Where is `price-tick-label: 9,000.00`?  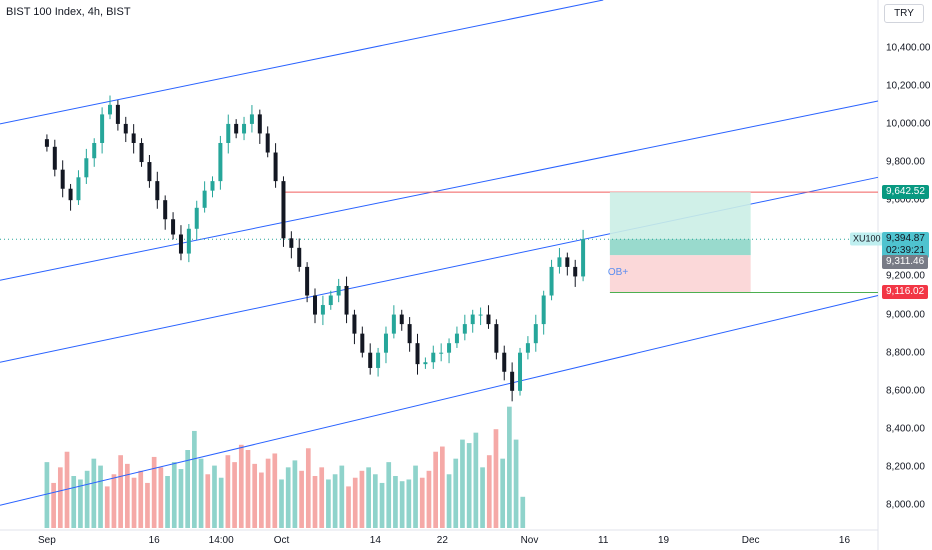
price-tick-label: 9,000.00 is located at coordinates (905, 315).